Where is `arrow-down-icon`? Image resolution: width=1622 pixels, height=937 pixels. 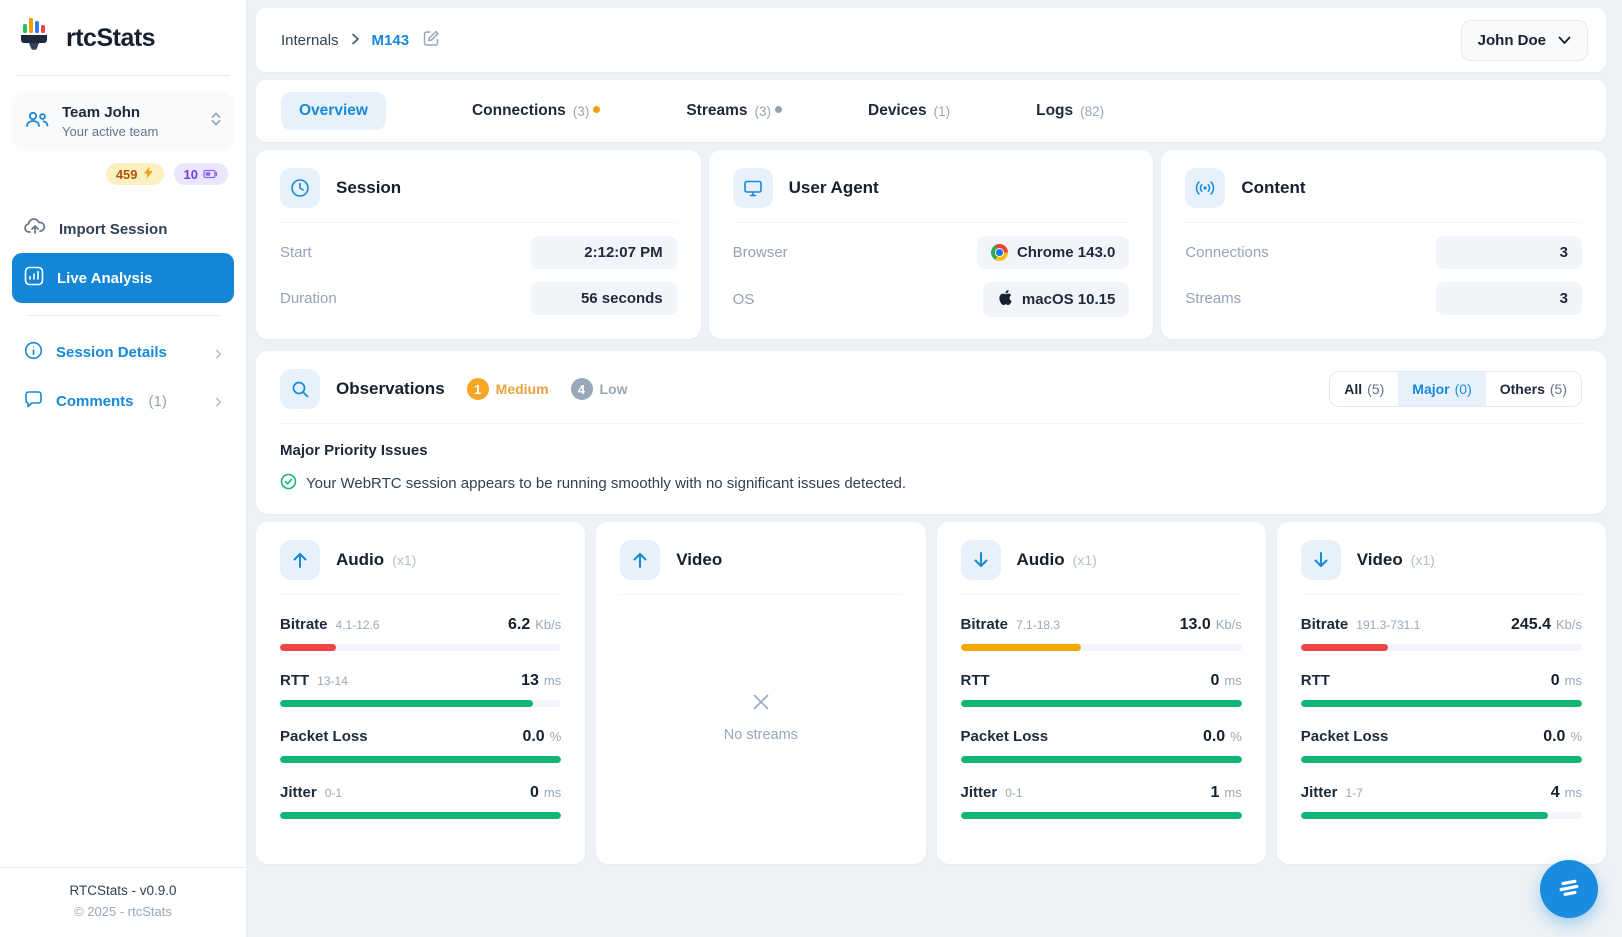 arrow-down-icon is located at coordinates (1320, 560).